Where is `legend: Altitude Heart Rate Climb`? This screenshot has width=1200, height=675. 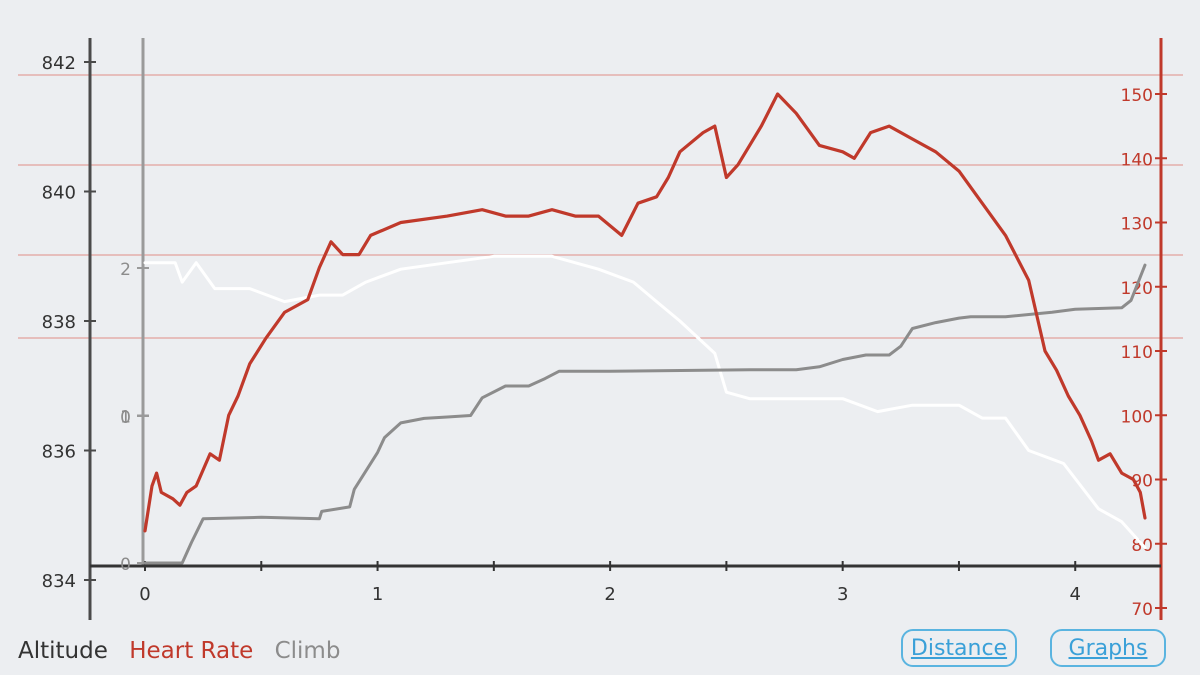 legend: Altitude Heart Rate Climb is located at coordinates (186, 651).